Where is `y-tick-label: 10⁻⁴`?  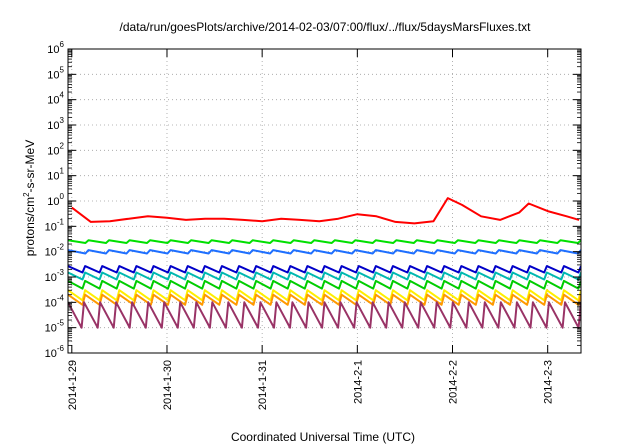 y-tick-label: 10⁻⁴ is located at coordinates (55, 301).